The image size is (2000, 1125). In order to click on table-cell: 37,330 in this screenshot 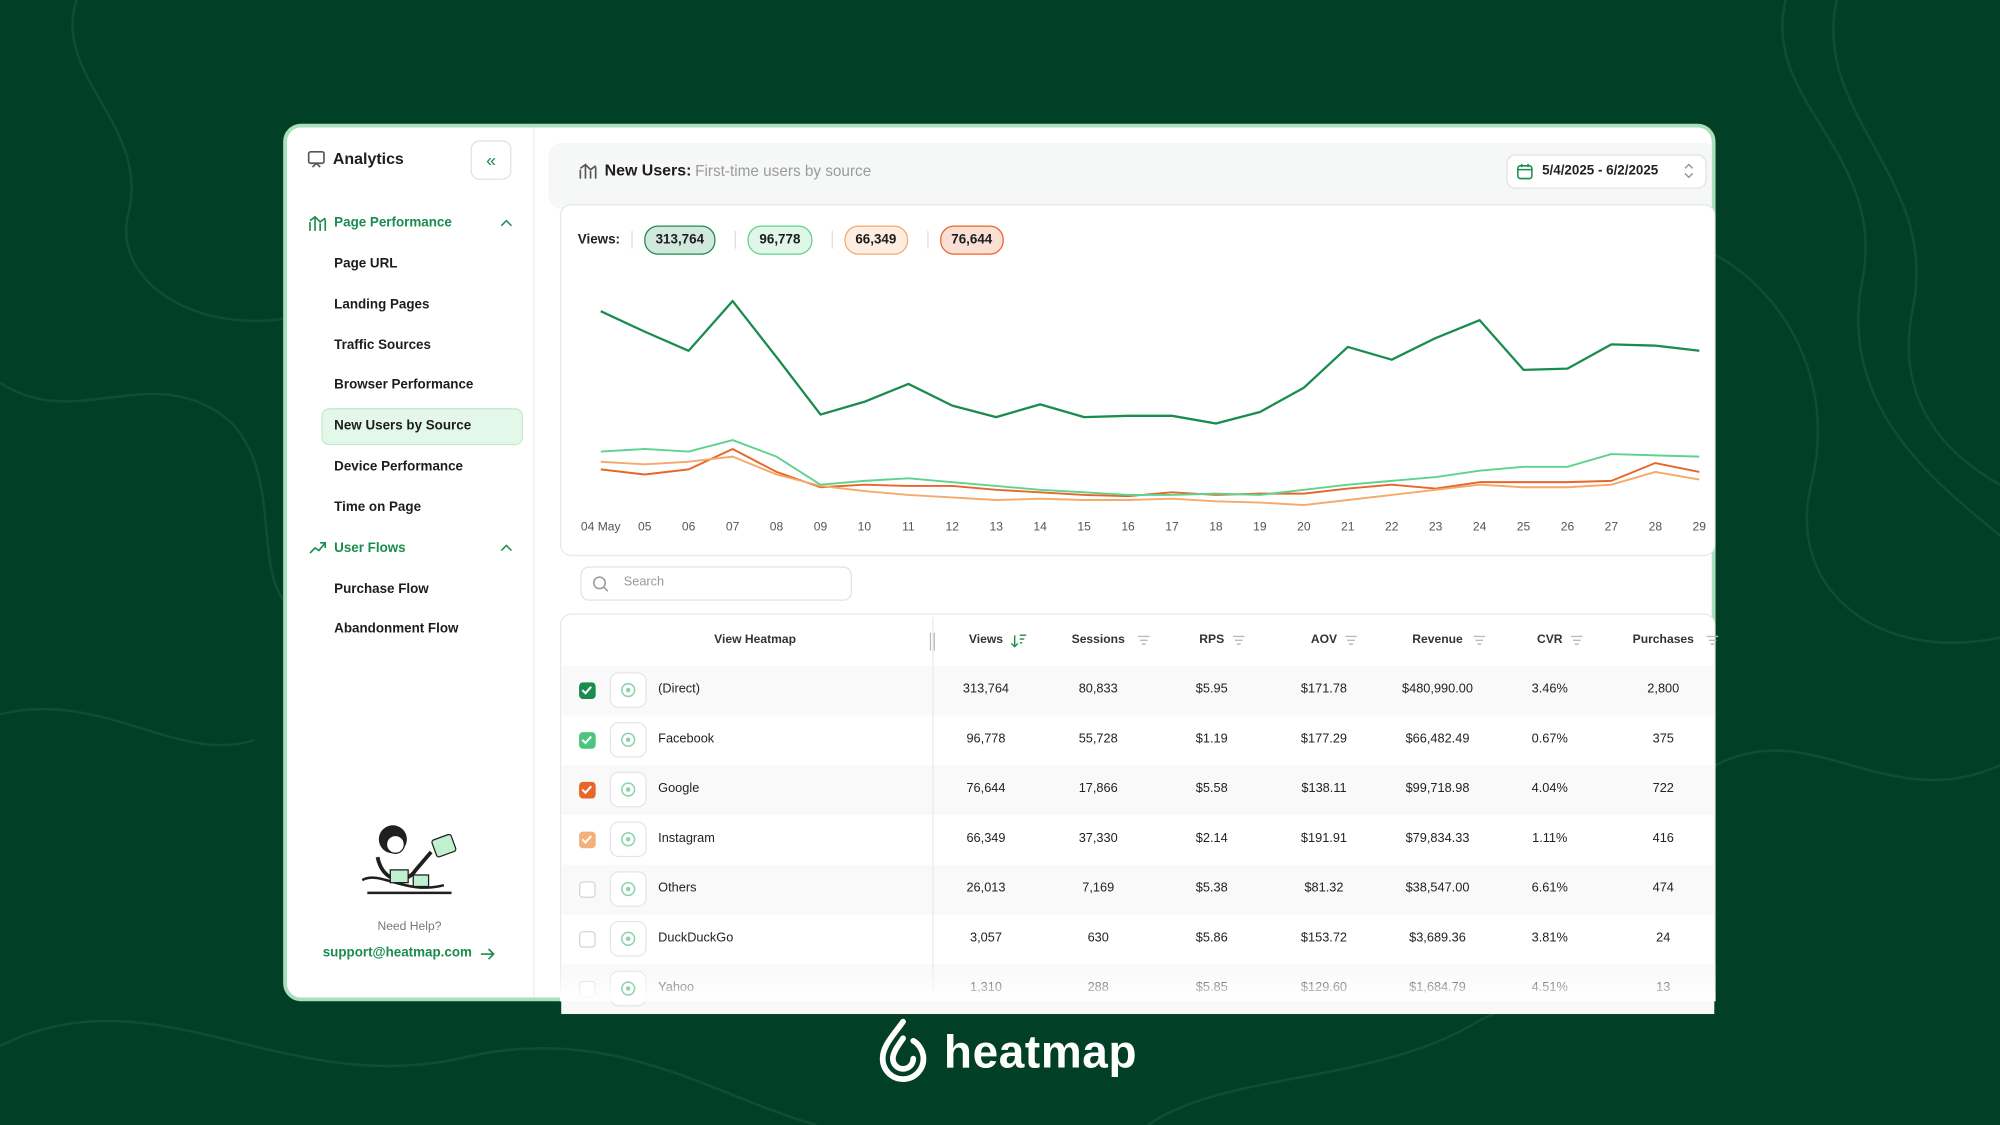, I will do `click(1098, 838)`.